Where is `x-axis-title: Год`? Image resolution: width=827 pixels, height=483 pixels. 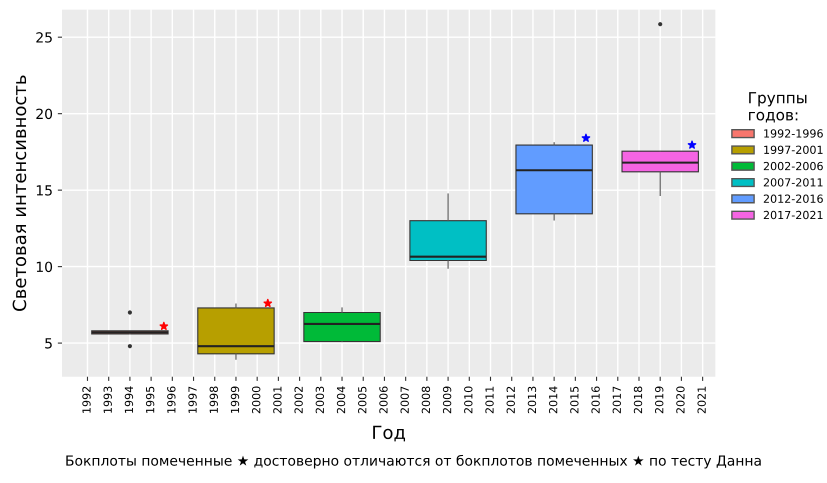 x-axis-title: Год is located at coordinates (389, 434).